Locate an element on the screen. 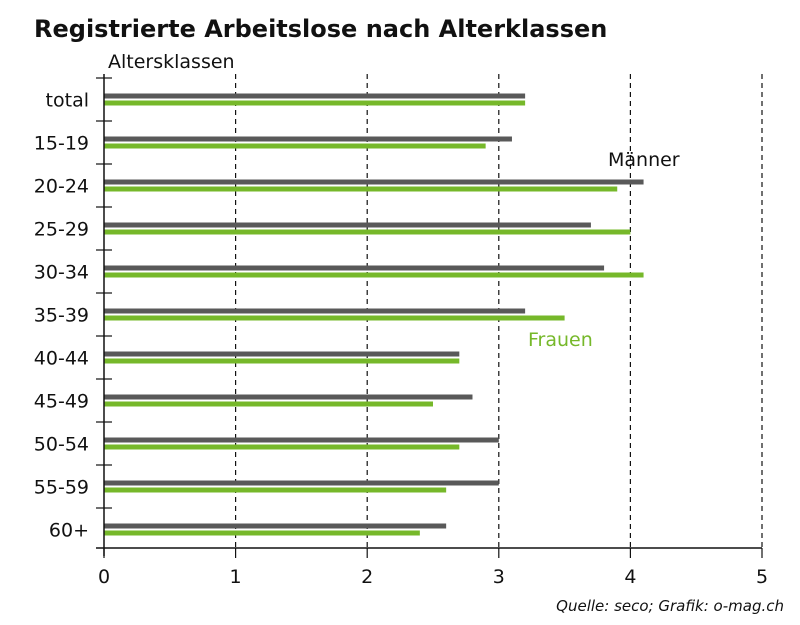 The width and height of the screenshot is (800, 625). x-tick-labels: 0 1 2 3 4 5 is located at coordinates (433, 577).